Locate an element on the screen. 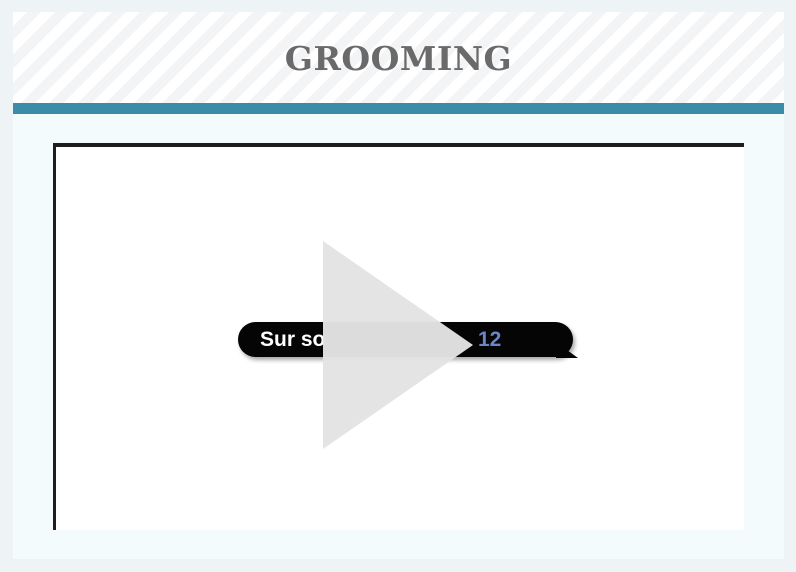 This screenshot has width=796, height=572. play-triangle is located at coordinates (398, 345).